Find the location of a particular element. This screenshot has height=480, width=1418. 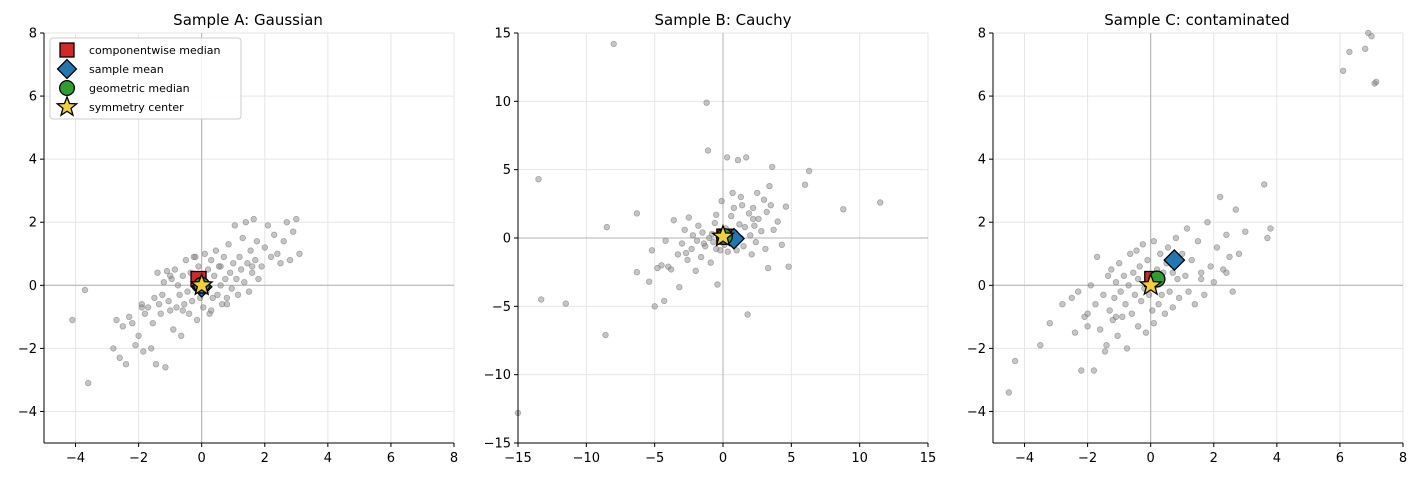

y-tick-label: −15 is located at coordinates (497, 444).